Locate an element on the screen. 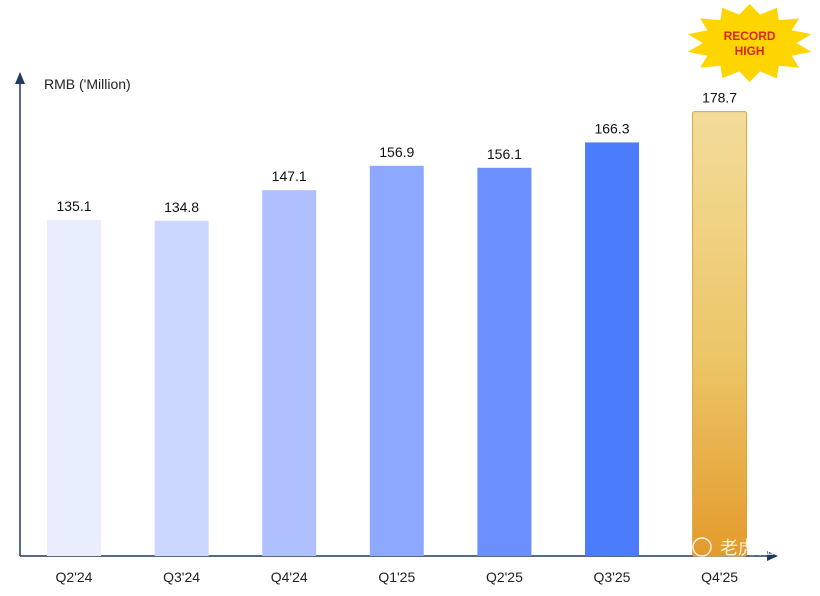 The image size is (820, 596). watermark-text-1: 老虎社区 is located at coordinates (756, 548).